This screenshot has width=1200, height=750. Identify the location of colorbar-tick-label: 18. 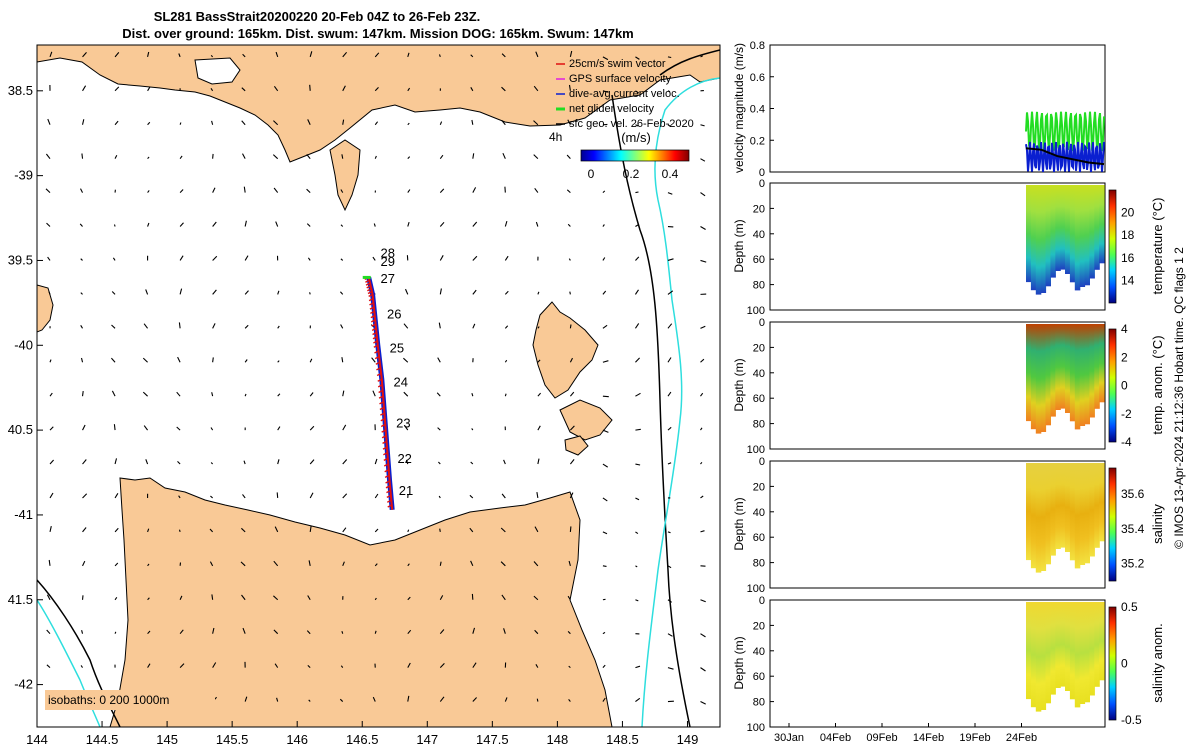
(1128, 235).